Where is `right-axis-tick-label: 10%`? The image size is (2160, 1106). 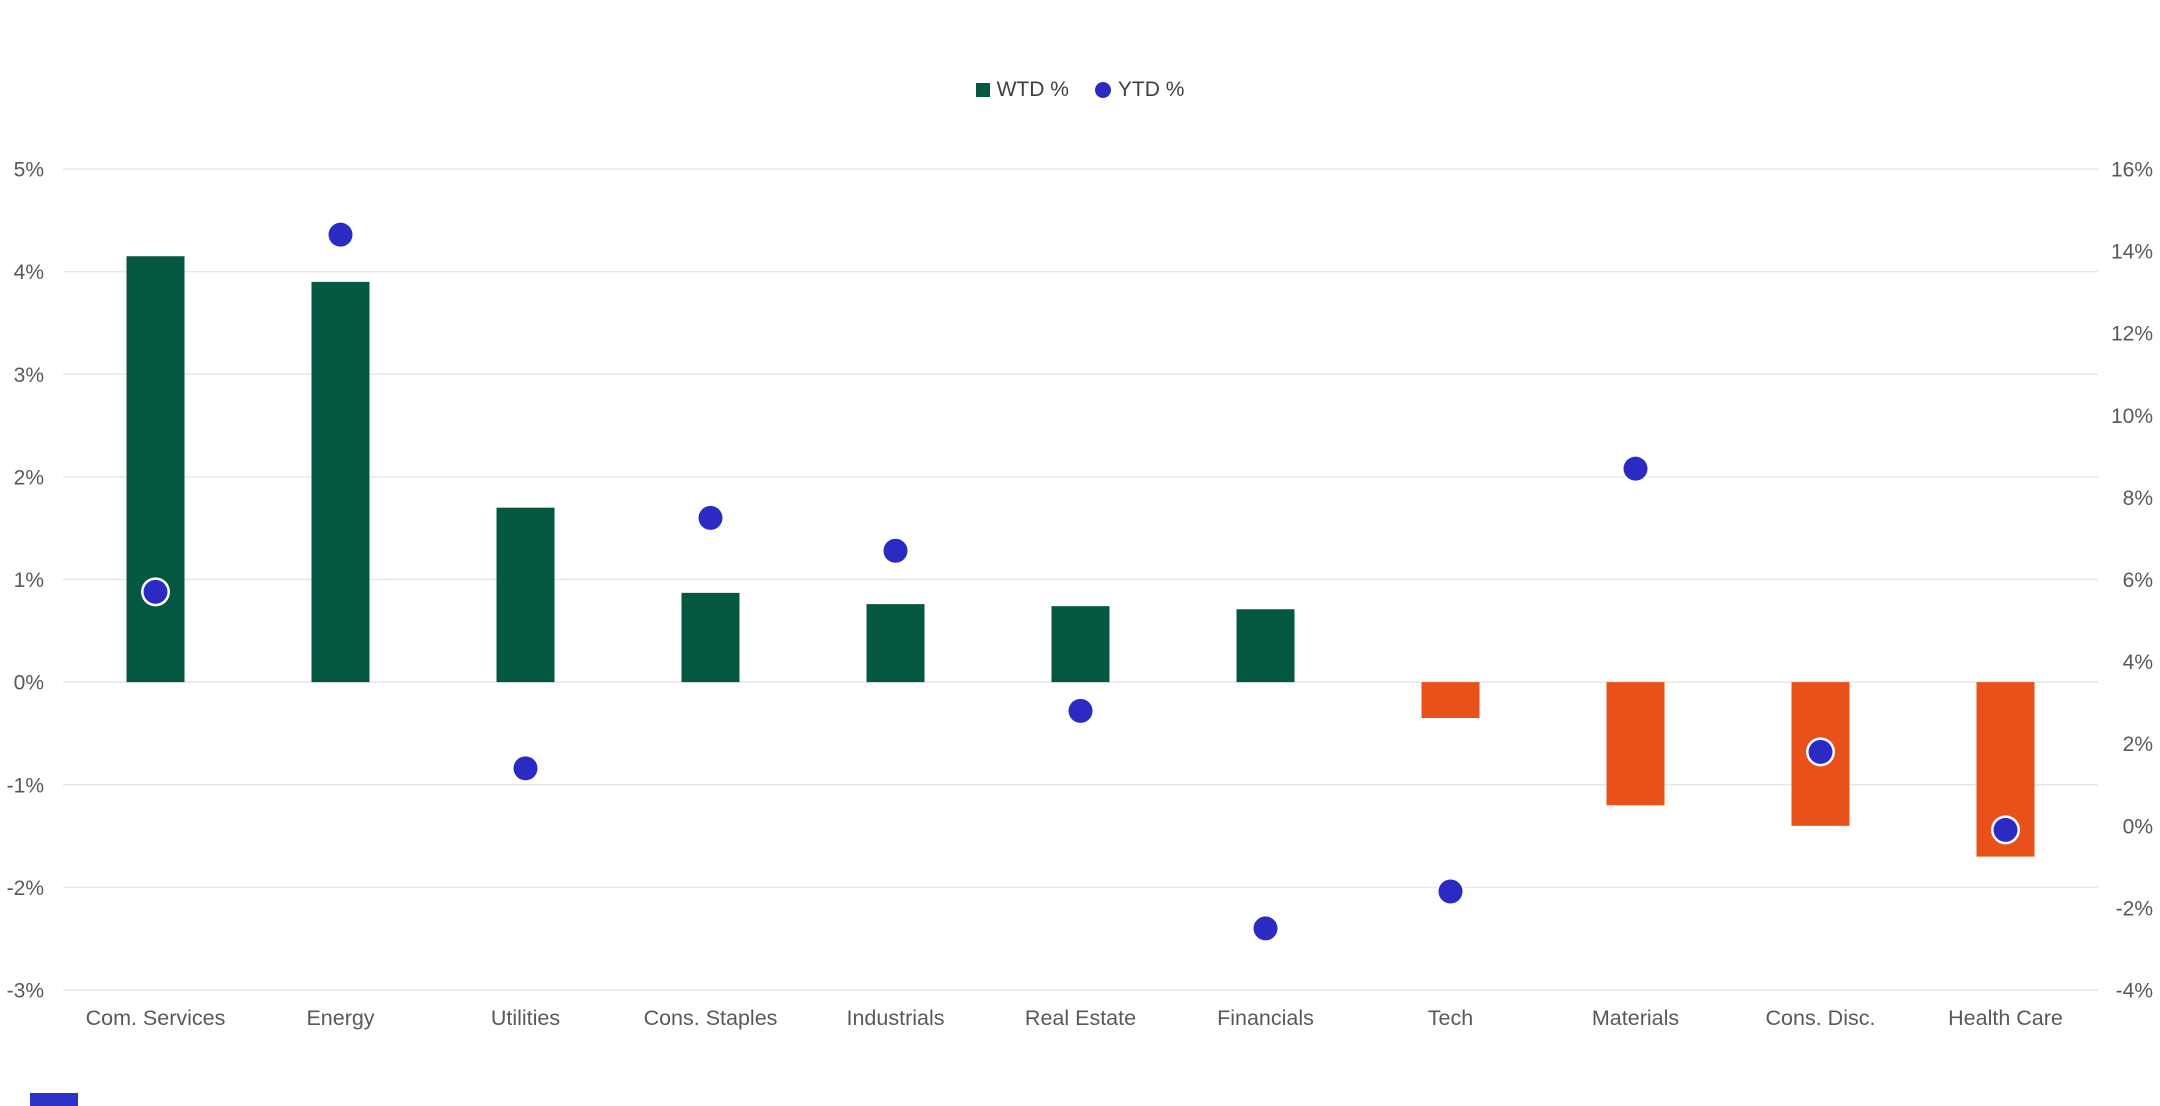
right-axis-tick-label: 10% is located at coordinates (2132, 416).